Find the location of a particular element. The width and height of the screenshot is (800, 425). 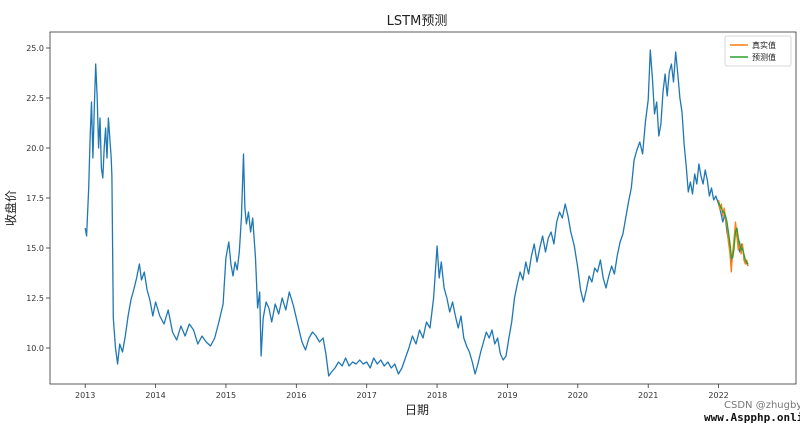

legend-box is located at coordinates (758, 51).